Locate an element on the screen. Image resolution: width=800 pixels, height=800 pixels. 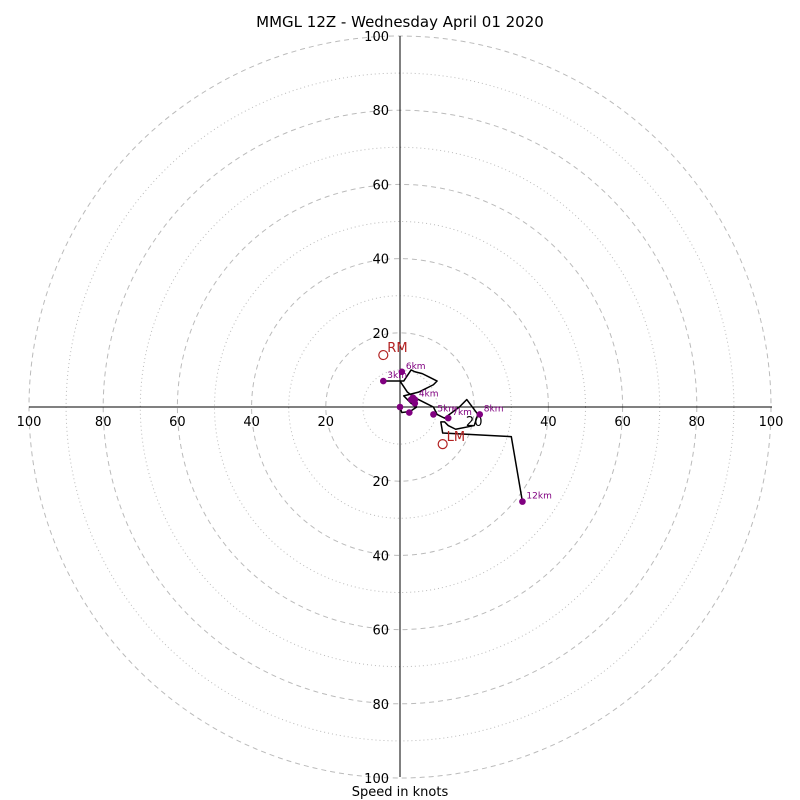
height-points: 3km 4km 5km 6km 7km 8km 12km is located at coordinates (466, 433).